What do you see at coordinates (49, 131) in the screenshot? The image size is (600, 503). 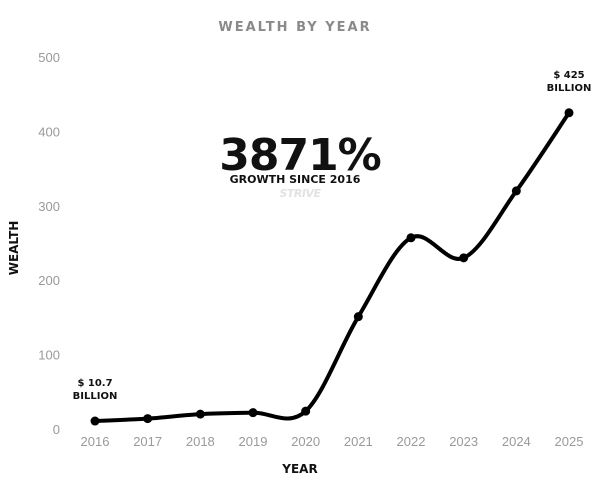 I see `y-tick-label: 400` at bounding box center [49, 131].